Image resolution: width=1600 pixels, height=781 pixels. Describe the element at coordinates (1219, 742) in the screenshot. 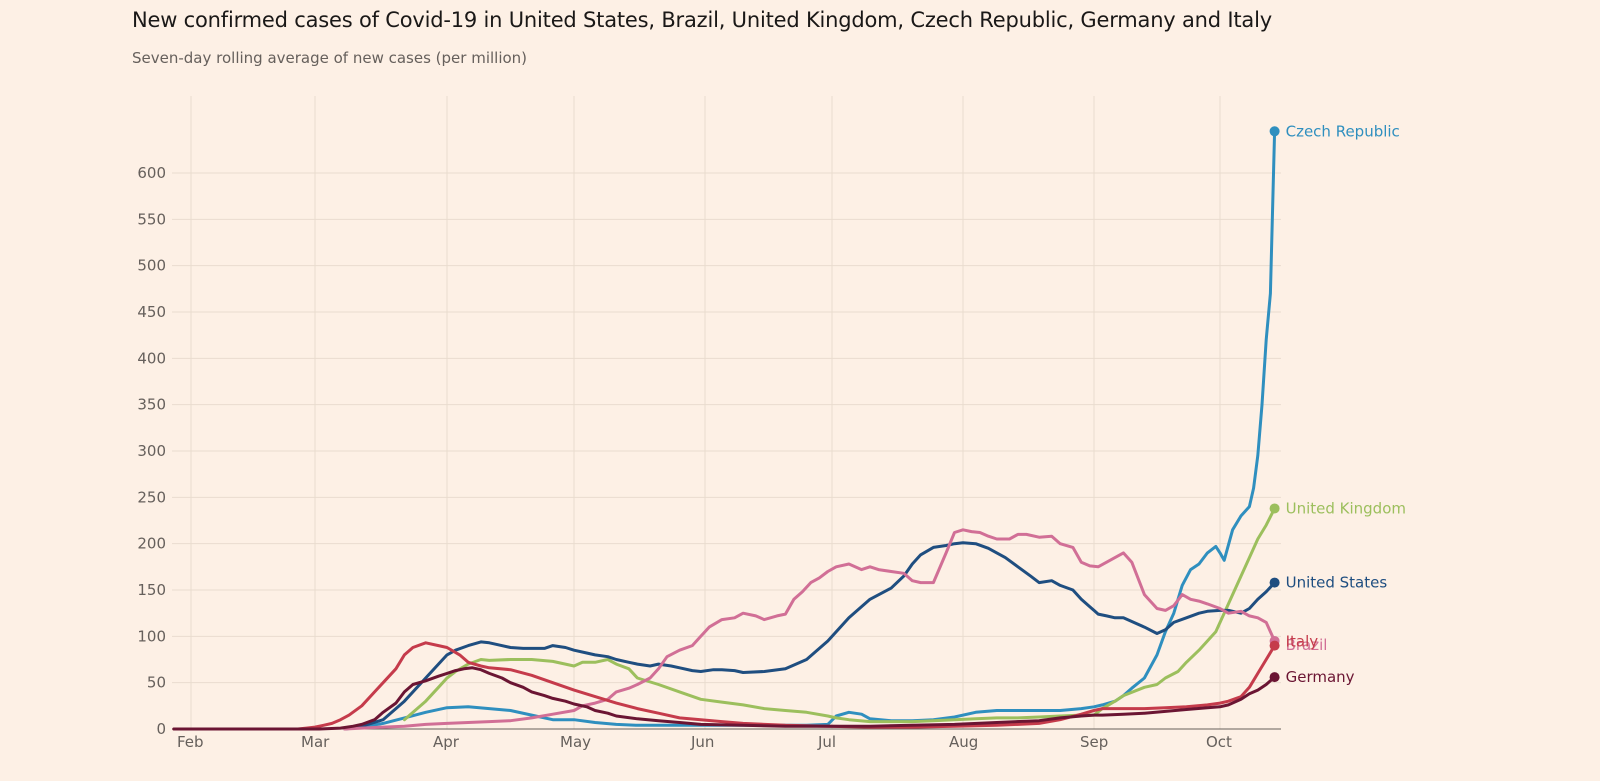

I see `x-tick-label: Oct` at that location.